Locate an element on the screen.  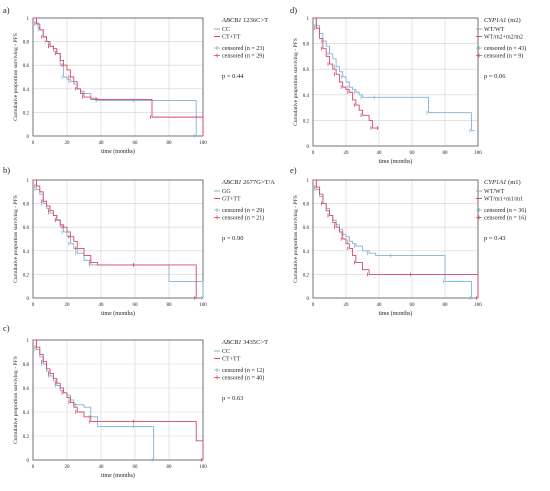
p-value: p = 0.90 is located at coordinates (233, 238).